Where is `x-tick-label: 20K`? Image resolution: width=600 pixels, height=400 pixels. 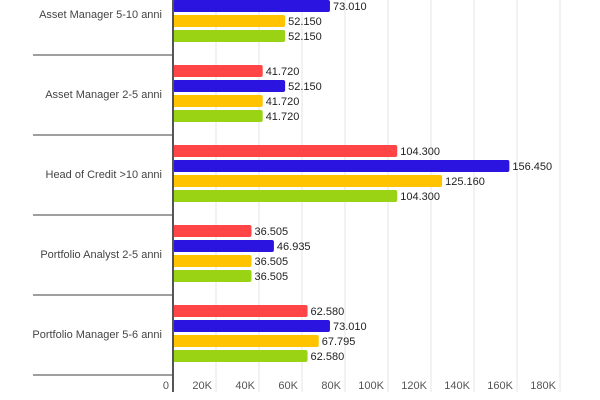 x-tick-label: 20K is located at coordinates (202, 386).